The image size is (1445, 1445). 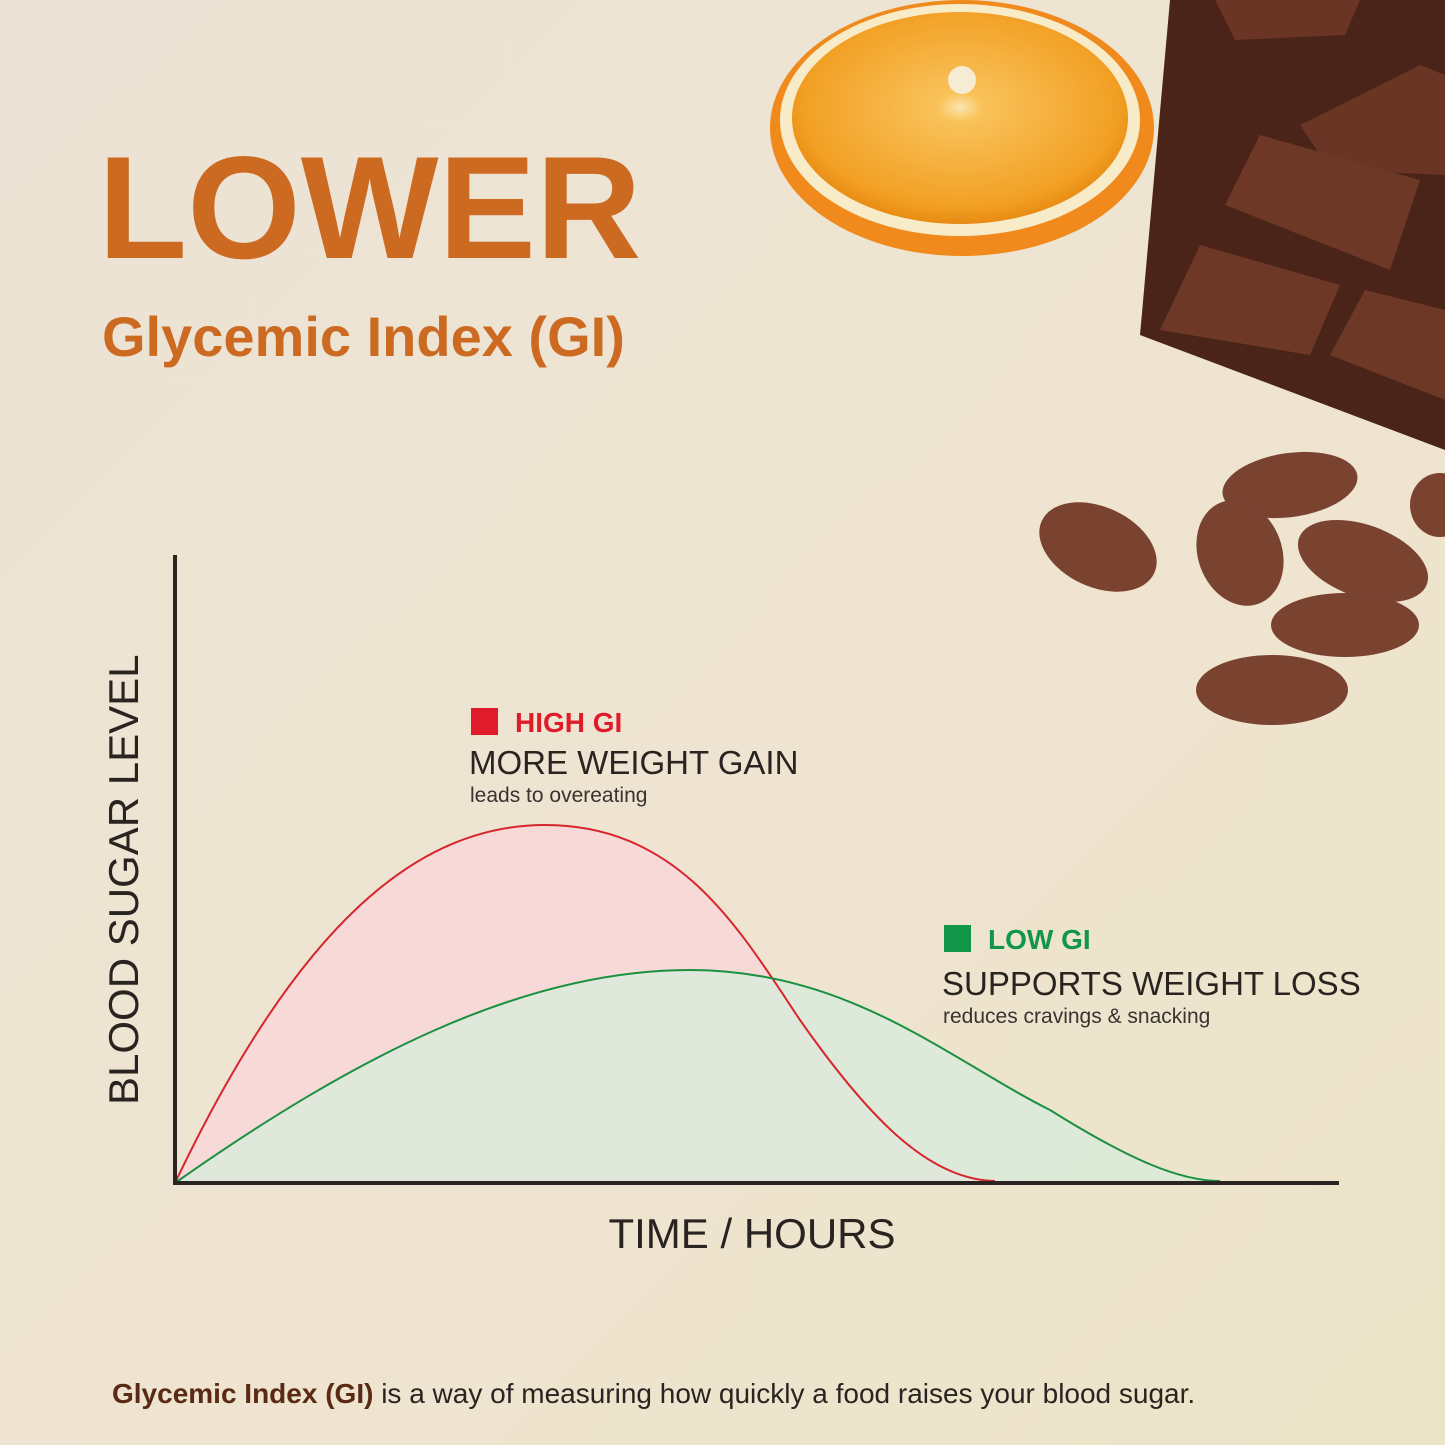 I want to click on low-gi-swatch, so click(x=957, y=938).